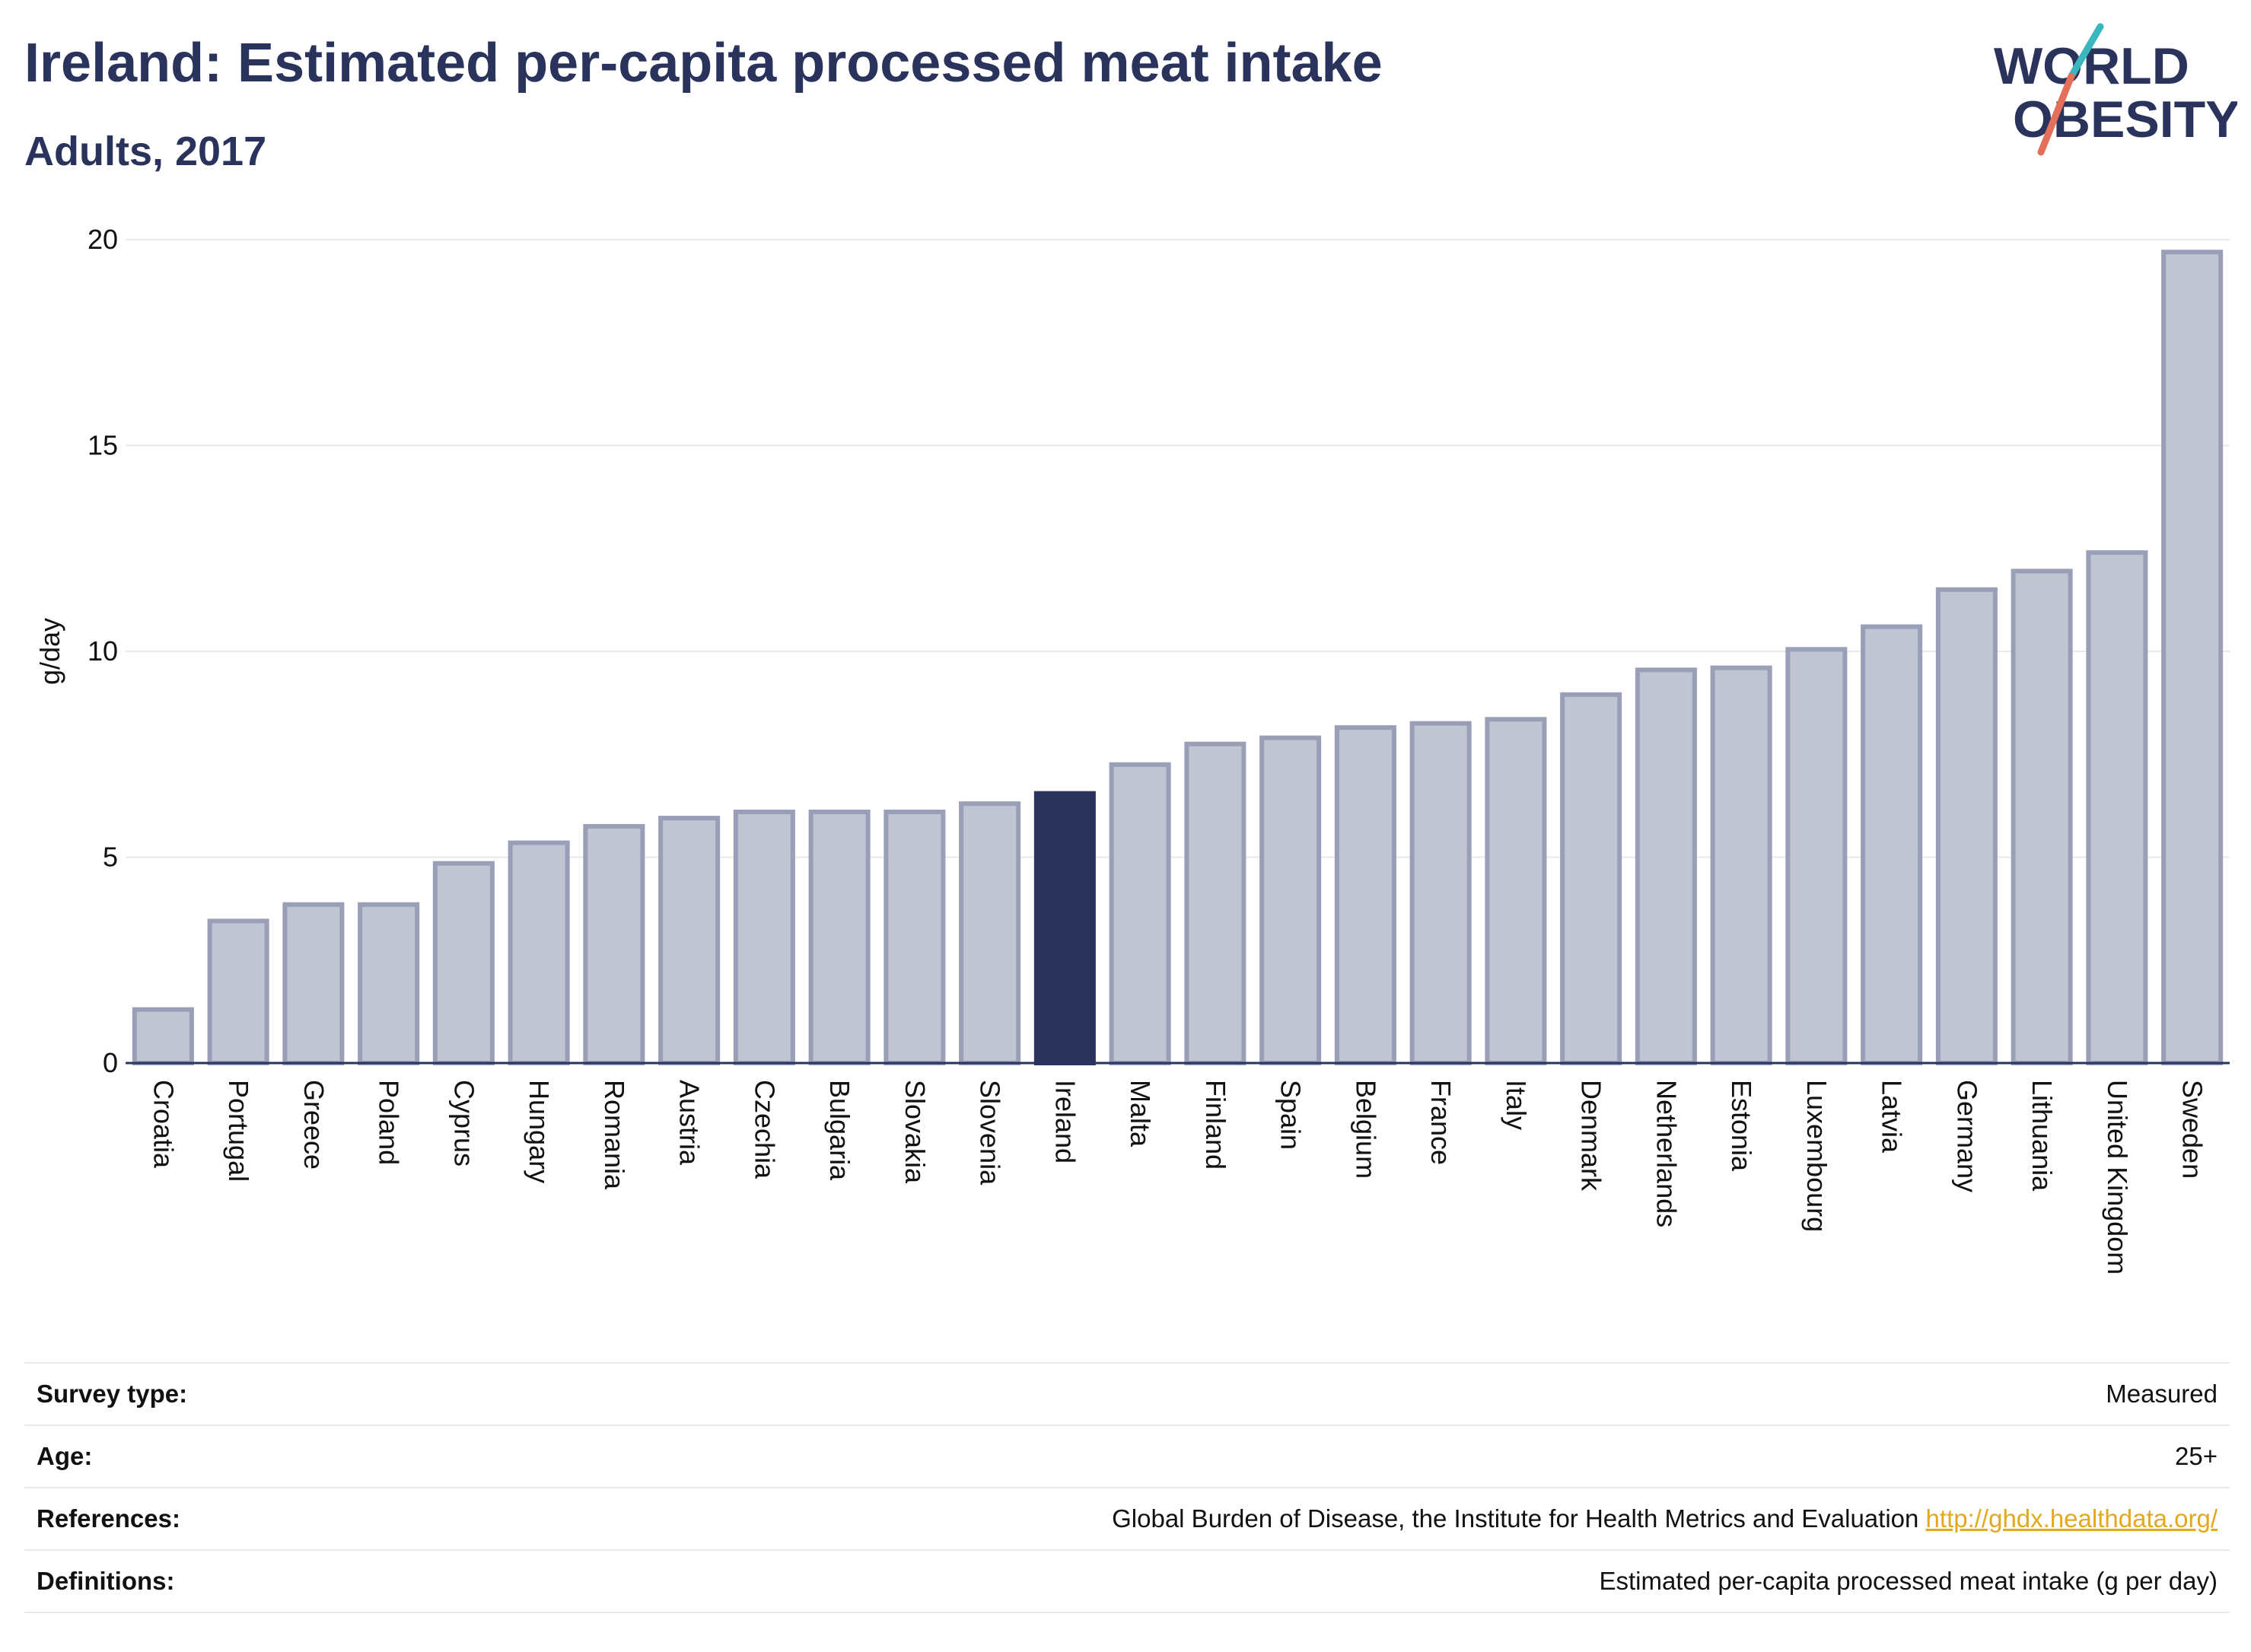 The image size is (2251, 1652). Describe the element at coordinates (839, 1130) in the screenshot. I see `x-tick-label: Bulgaria` at that location.